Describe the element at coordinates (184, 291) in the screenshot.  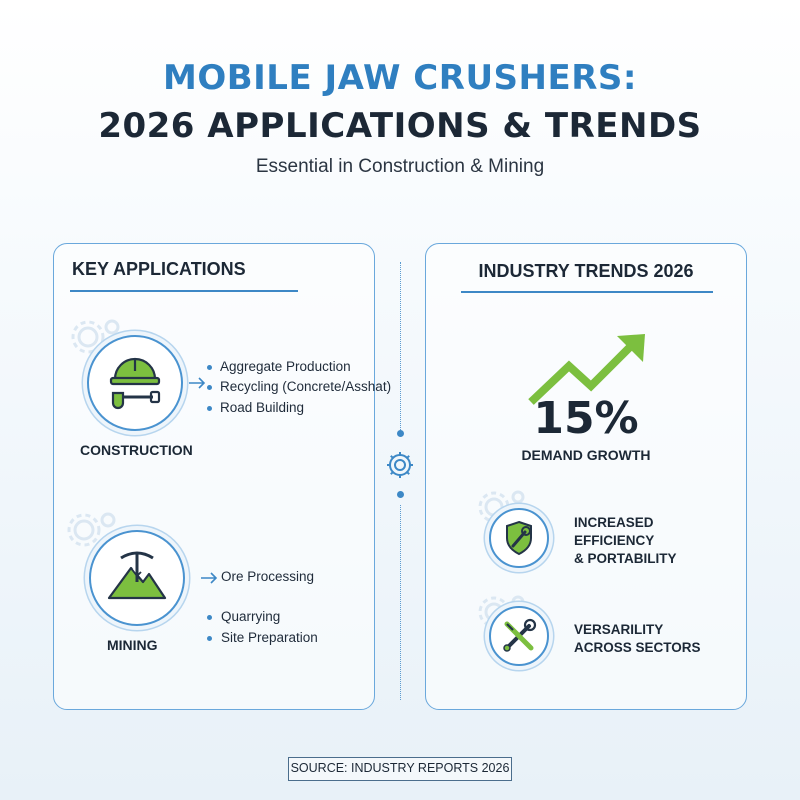
I see `key-applications-rule` at that location.